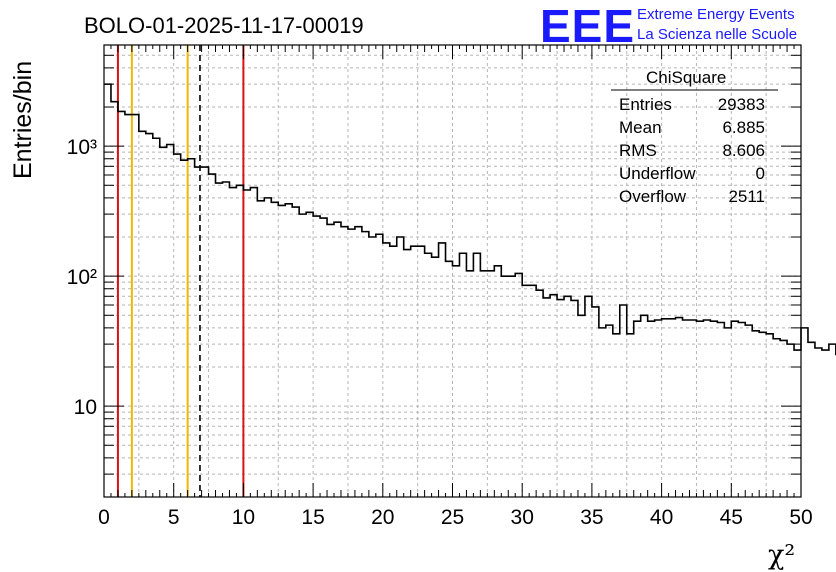 Image resolution: width=836 pixels, height=572 pixels. What do you see at coordinates (85, 407) in the screenshot?
I see `y-tick-label: 10` at bounding box center [85, 407].